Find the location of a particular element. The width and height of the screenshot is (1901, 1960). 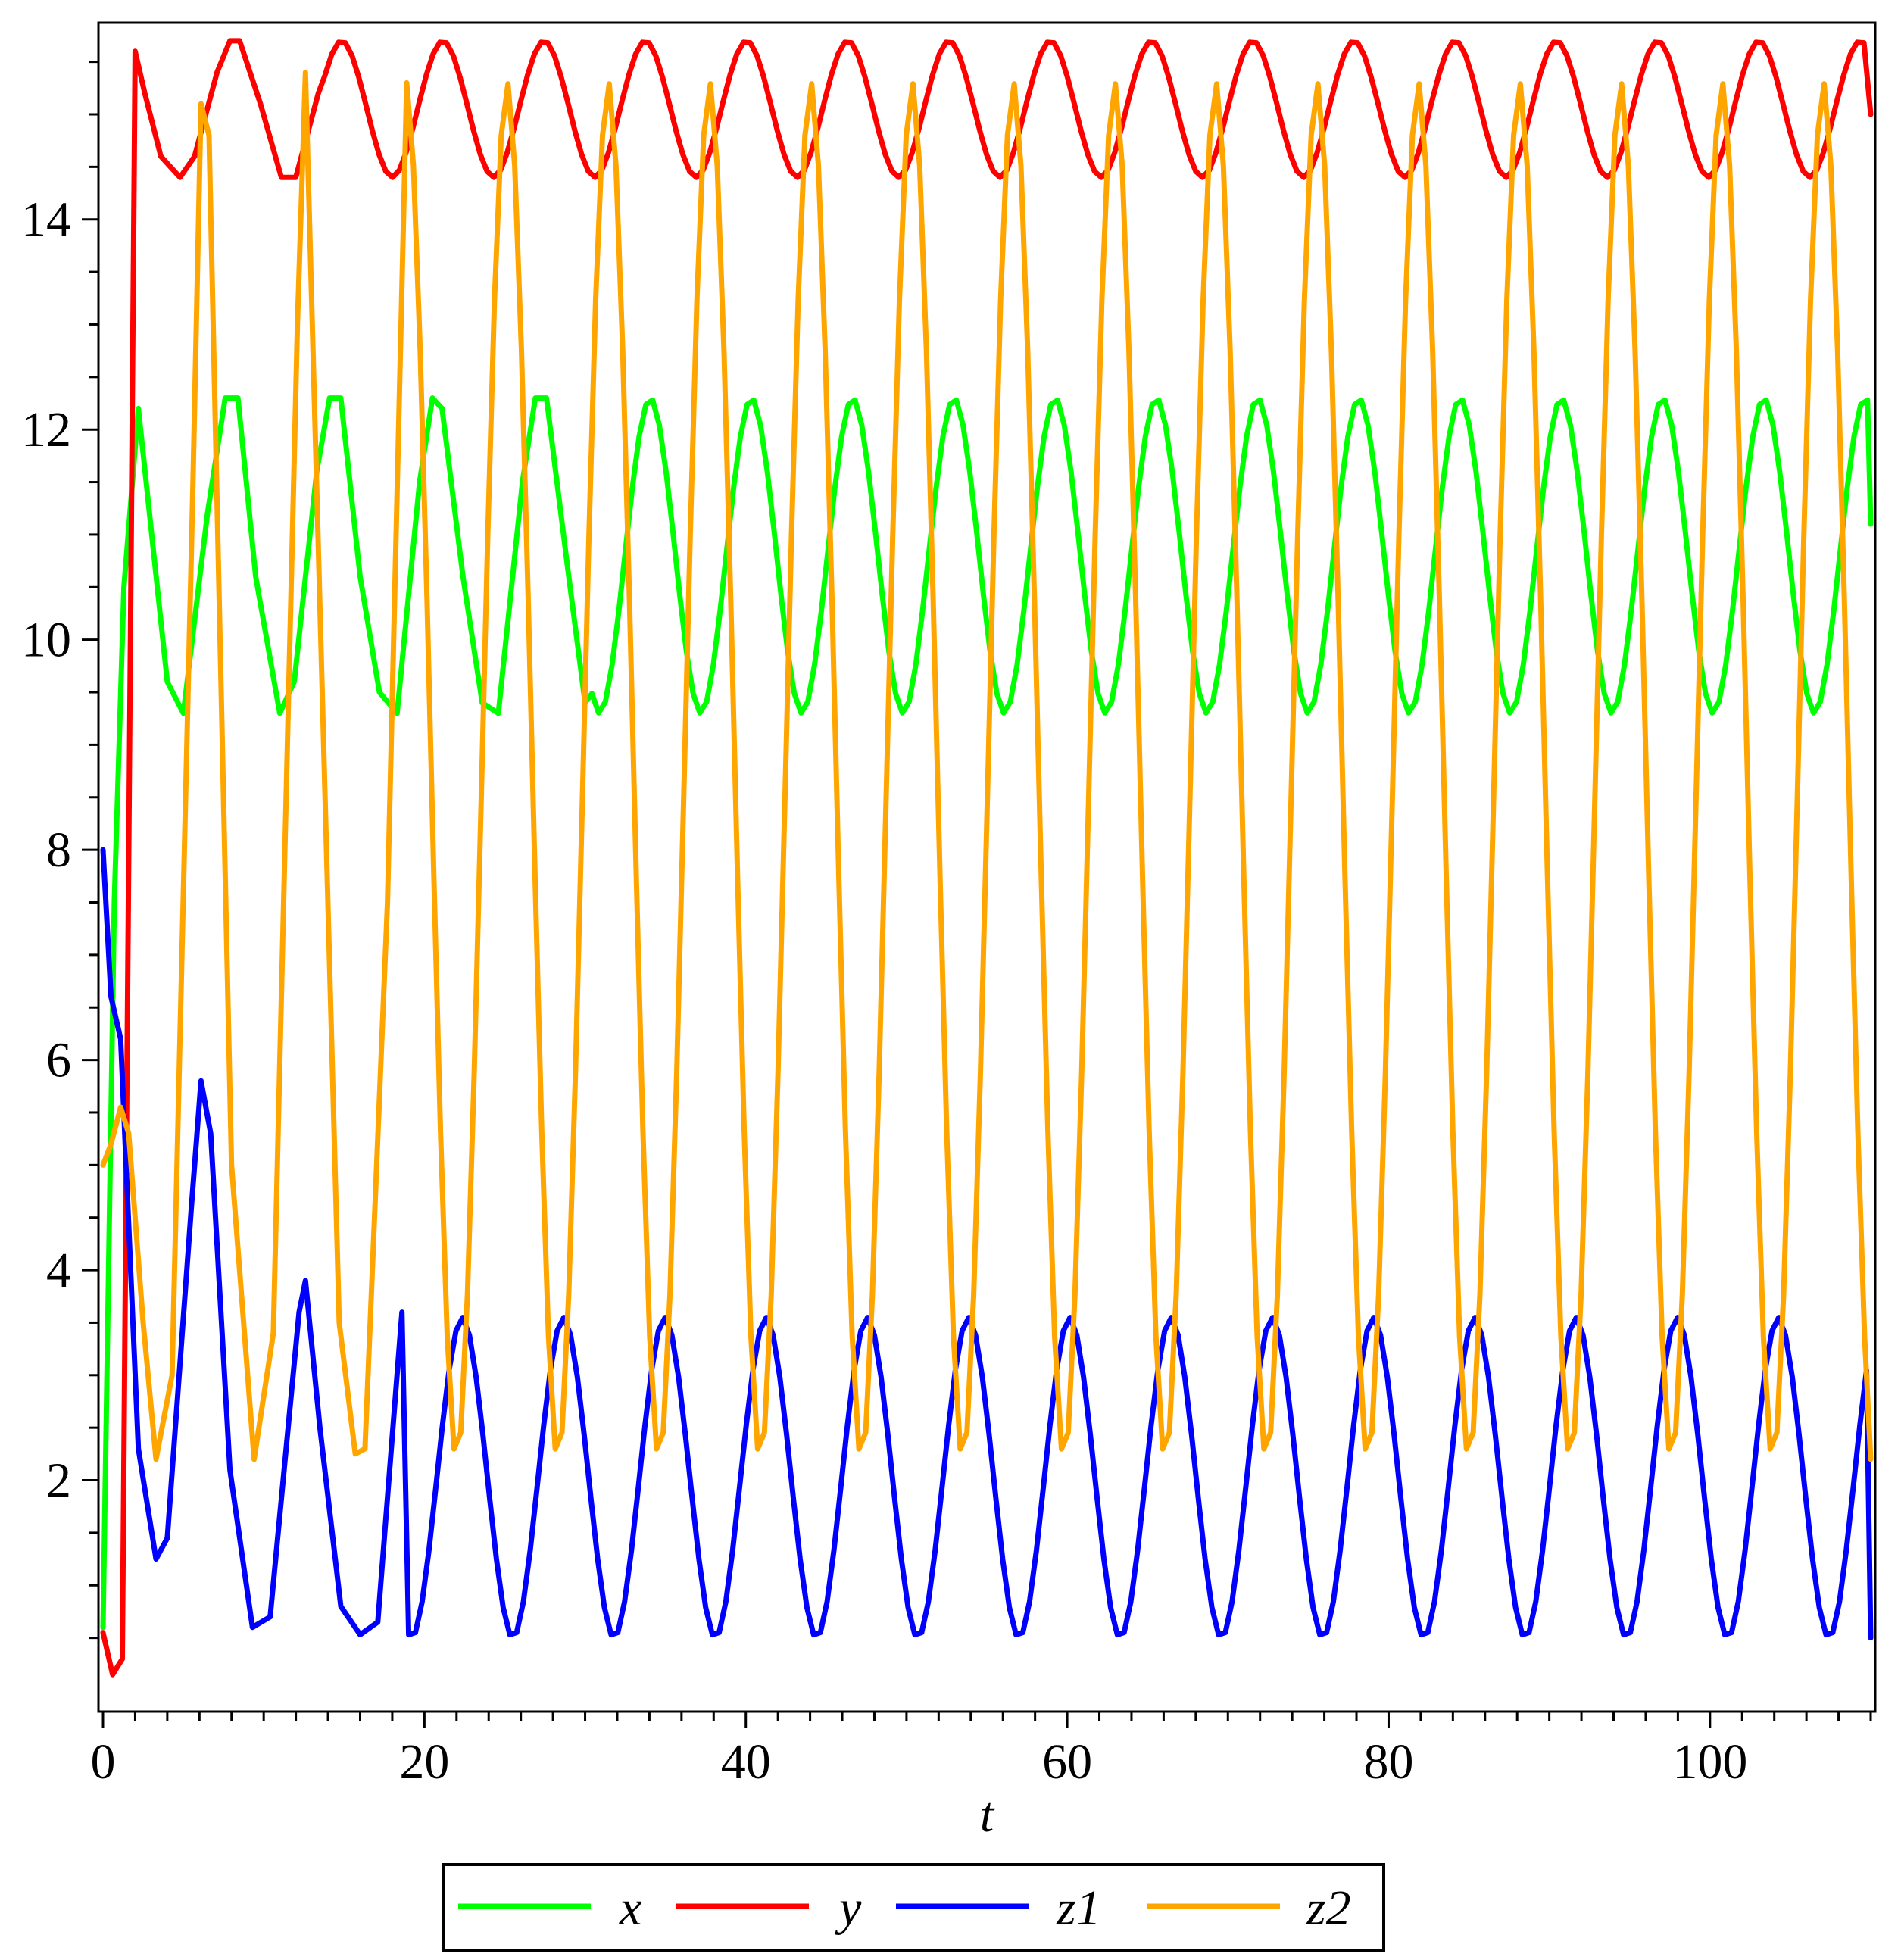

y-tick-label: 12 is located at coordinates (46, 430).